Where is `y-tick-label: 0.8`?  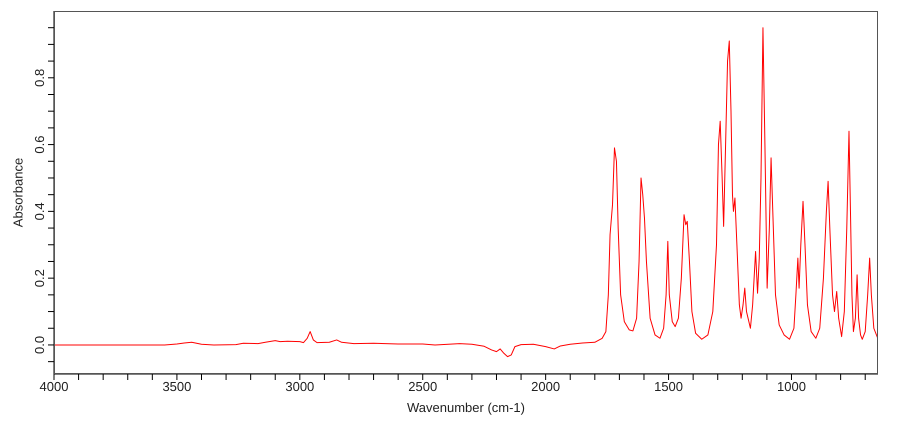
y-tick-label: 0.8 is located at coordinates (39, 77).